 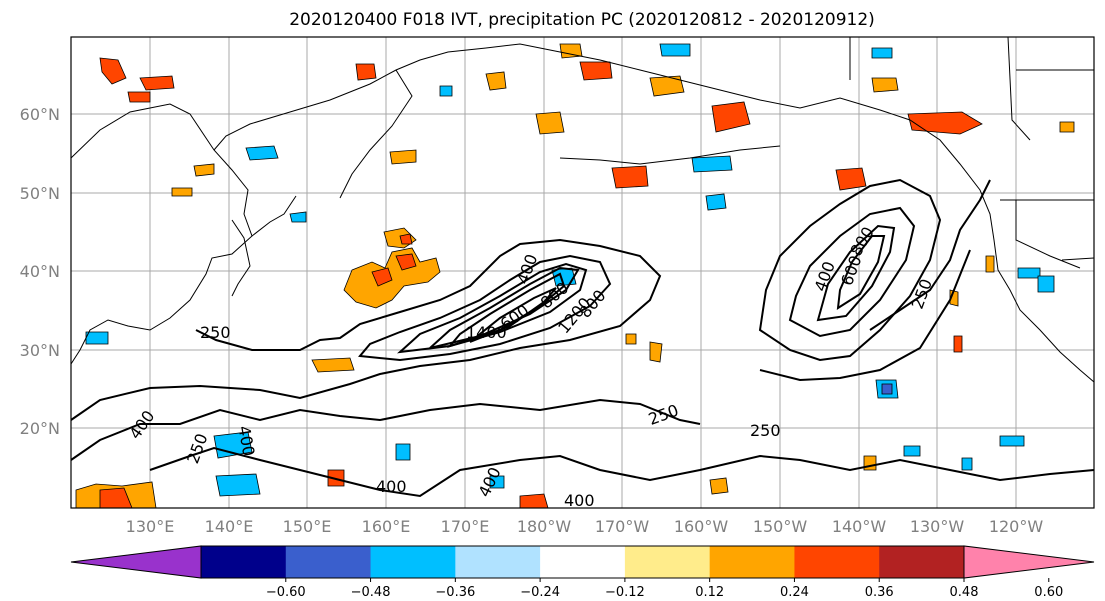 I want to click on lon-label: 130°E, so click(x=150, y=526).